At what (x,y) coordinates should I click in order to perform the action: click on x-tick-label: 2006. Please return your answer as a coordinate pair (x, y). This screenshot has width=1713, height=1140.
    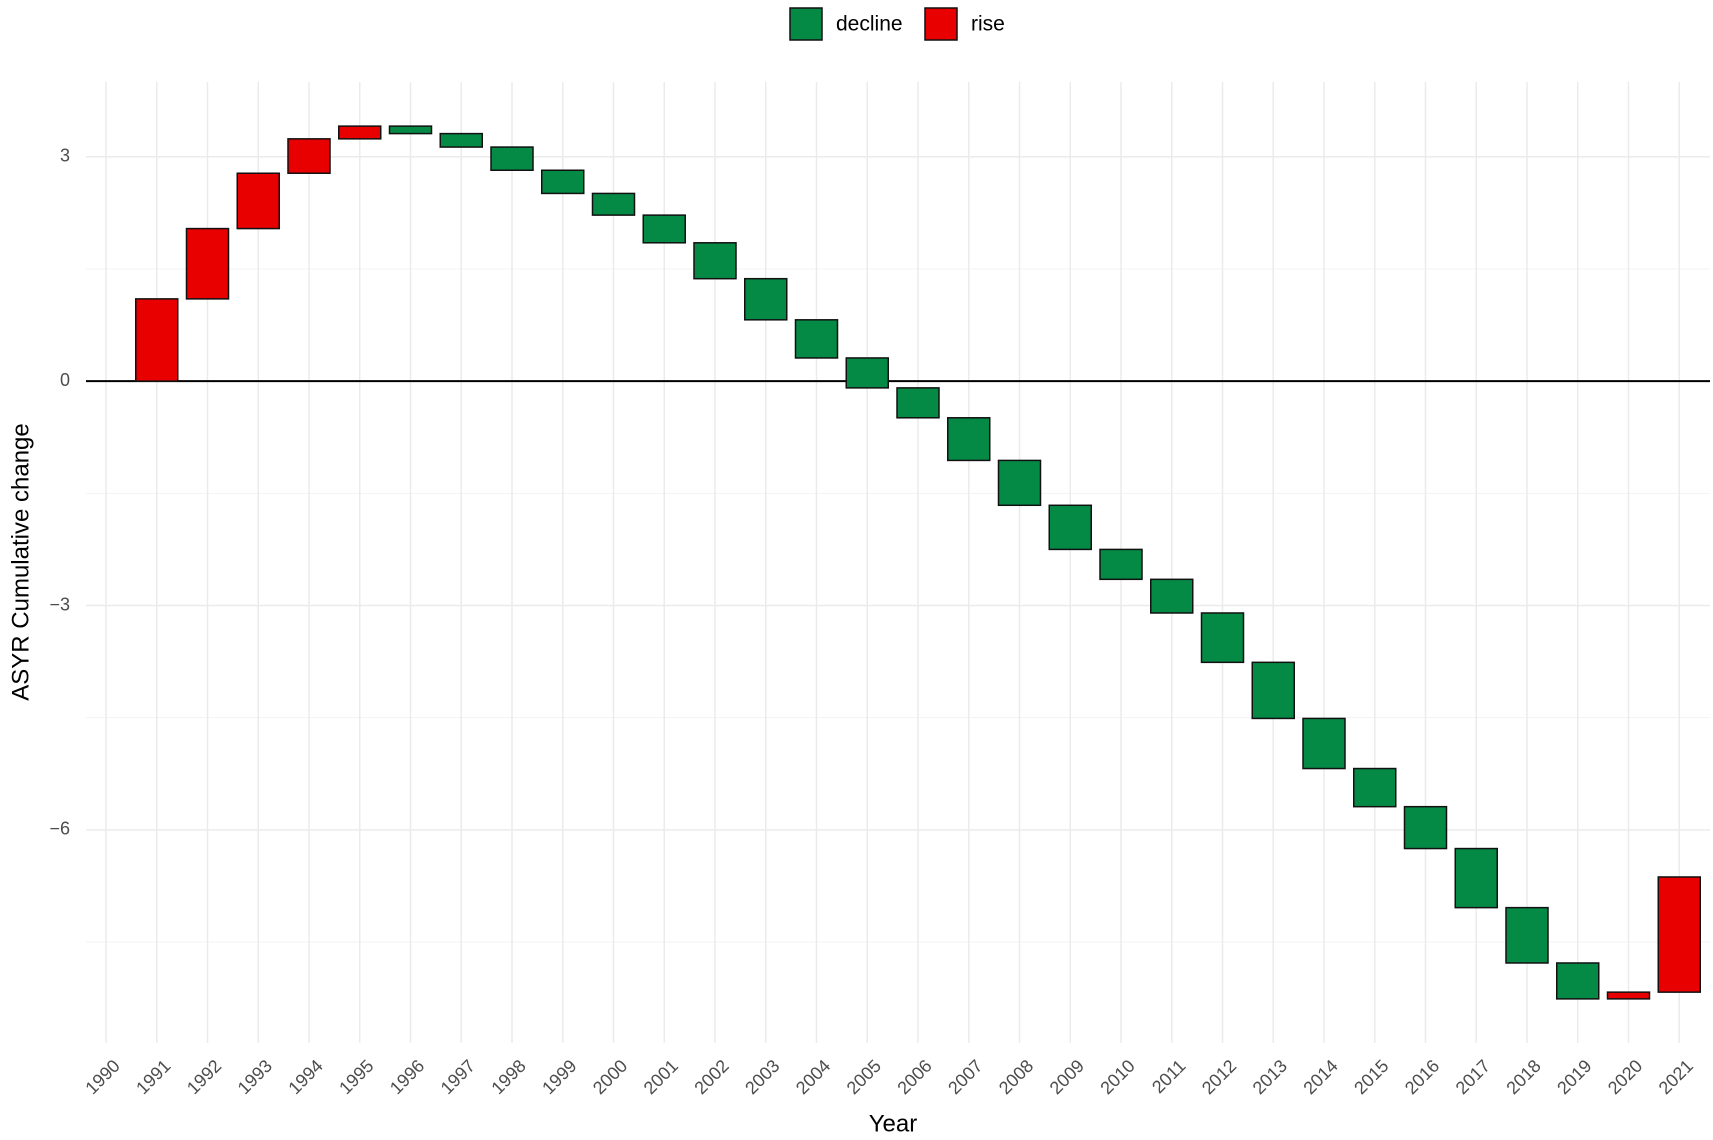
    Looking at the image, I should click on (914, 1077).